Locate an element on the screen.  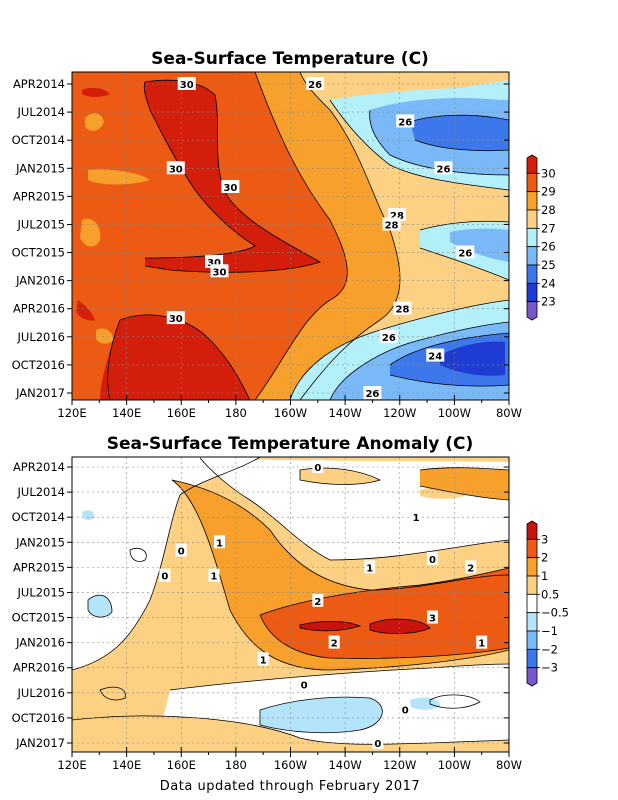
anomaly-colorbar-label: −2 is located at coordinates (549, 649).